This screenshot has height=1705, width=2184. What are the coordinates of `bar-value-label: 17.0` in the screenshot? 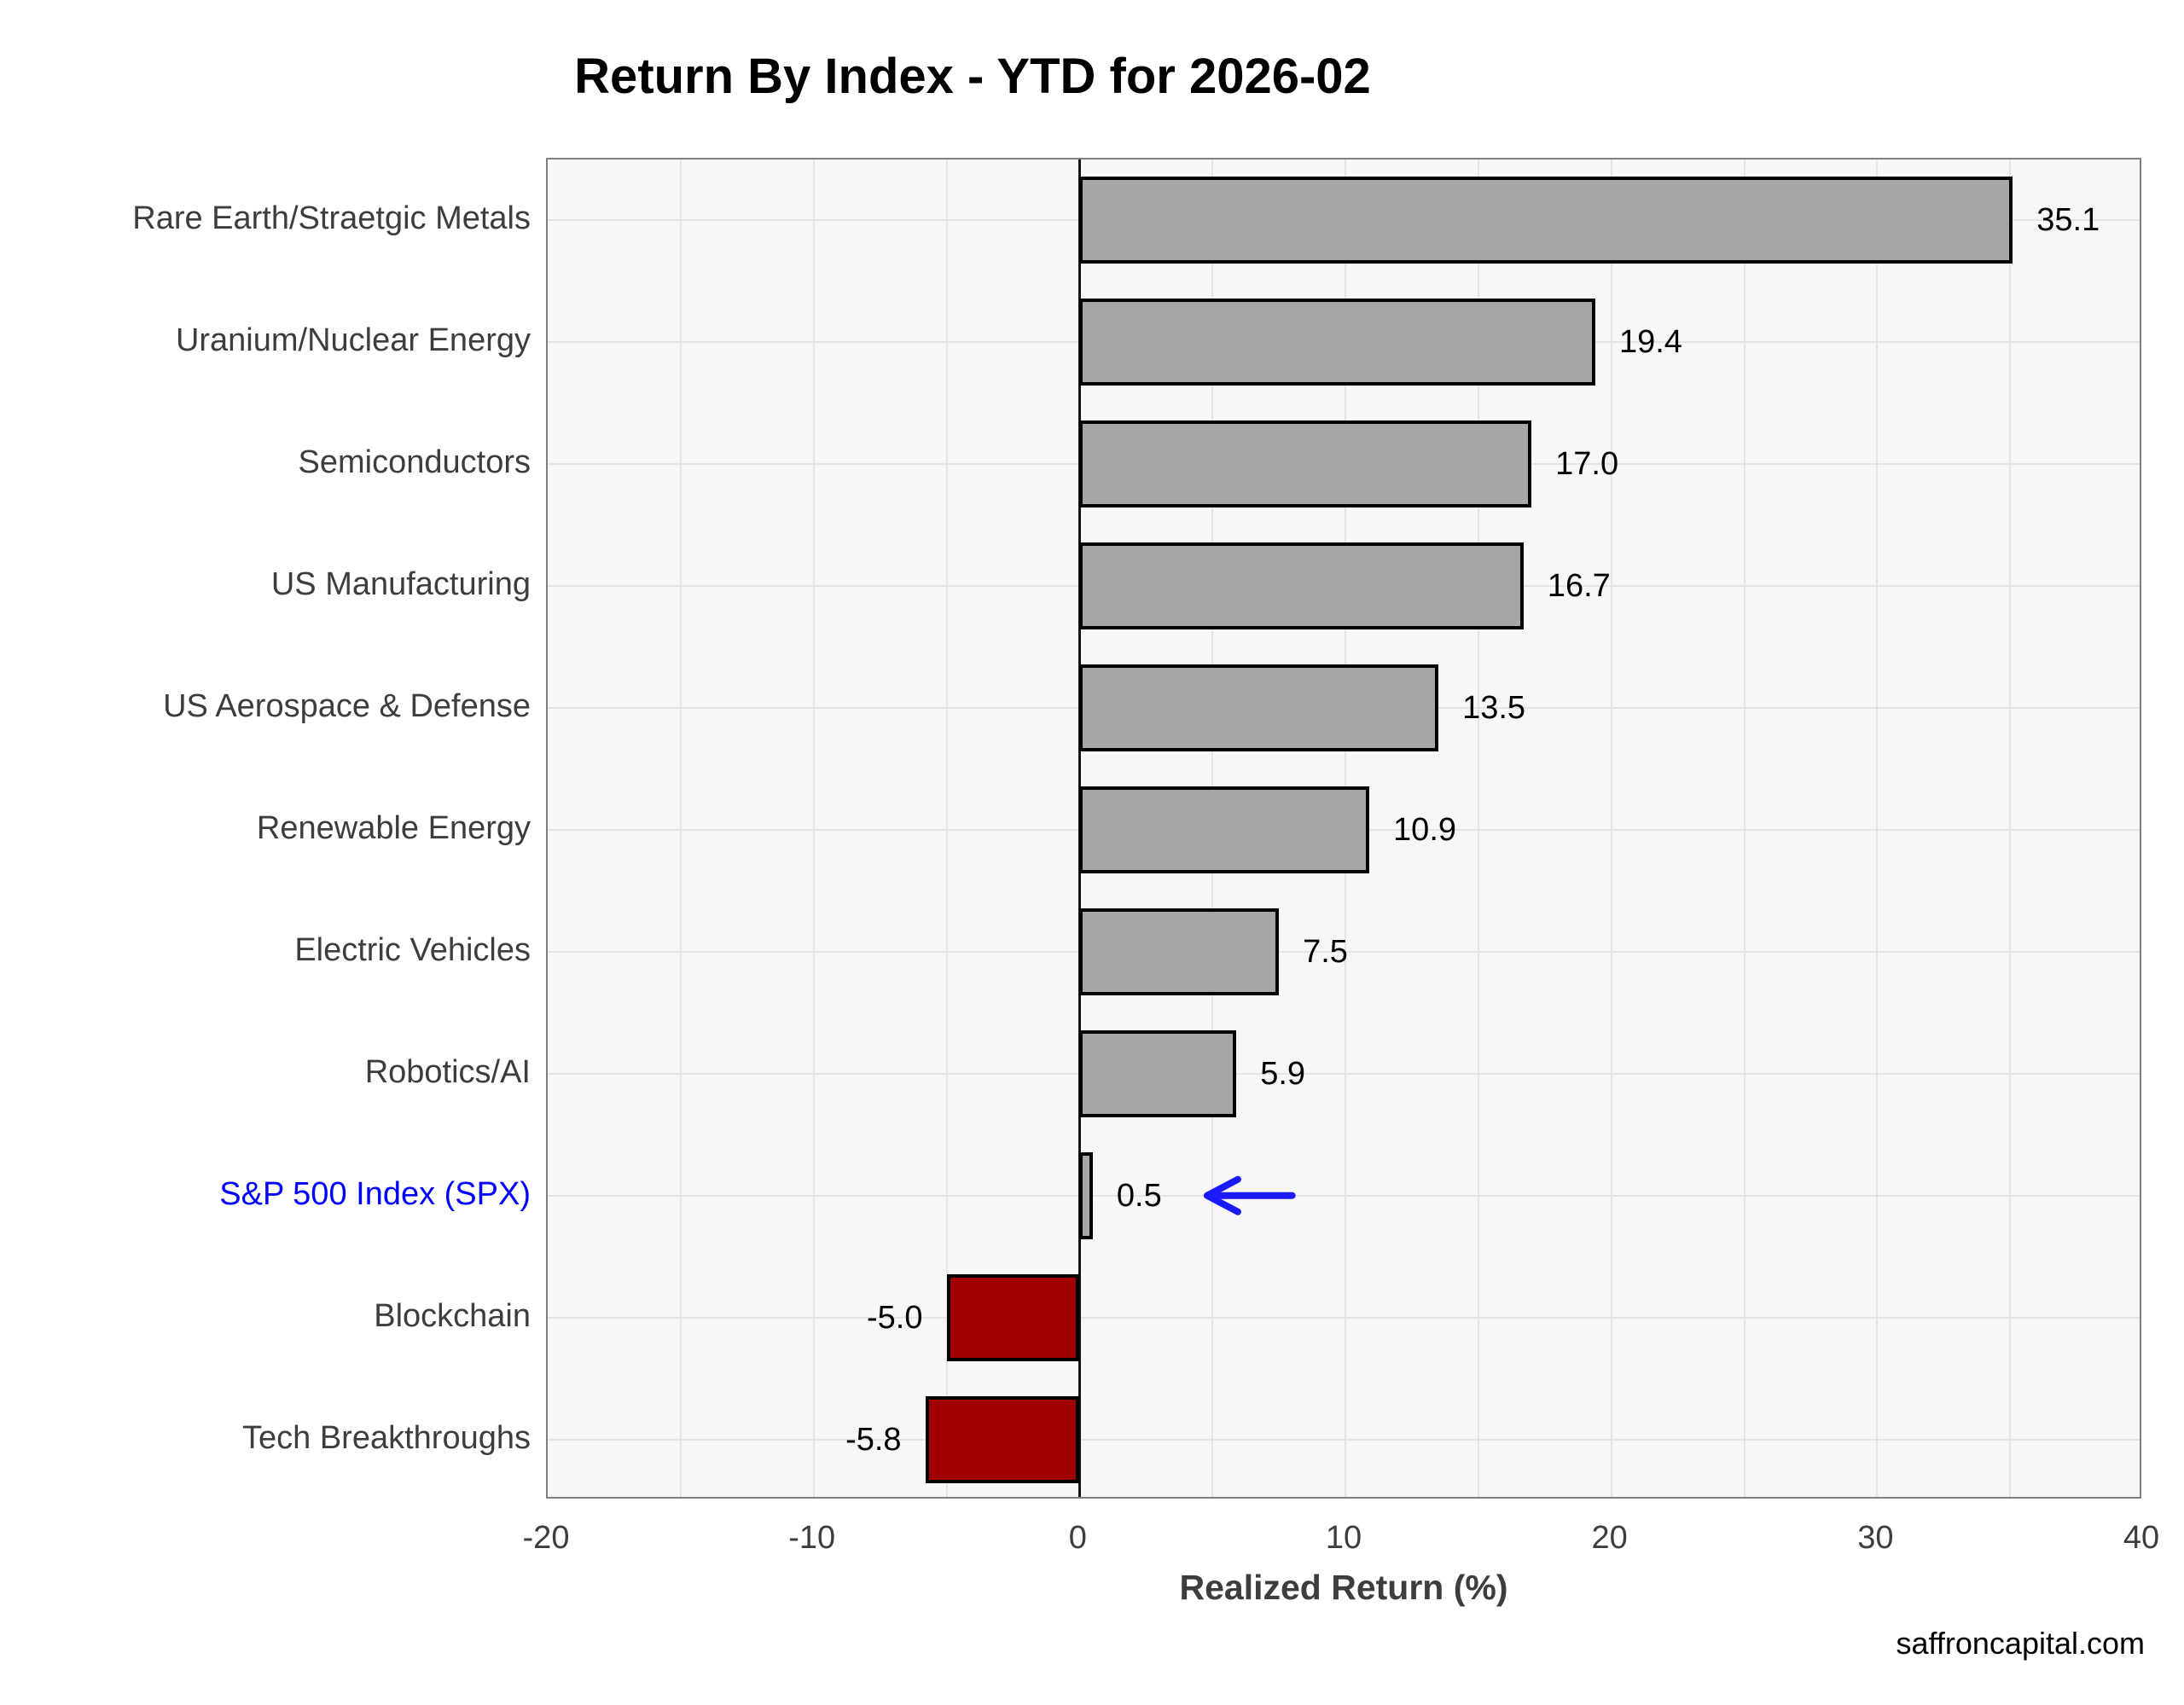 It's located at (1587, 464).